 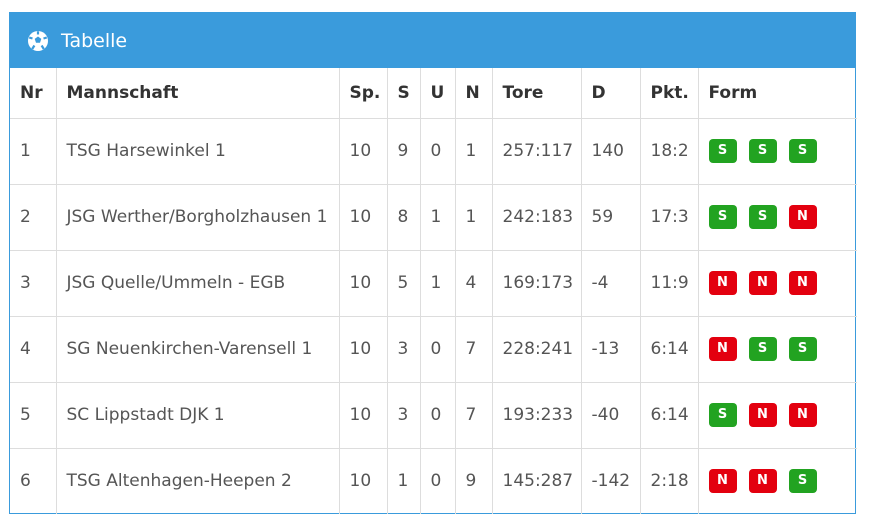 What do you see at coordinates (438, 93) in the screenshot?
I see `col-header-u: U` at bounding box center [438, 93].